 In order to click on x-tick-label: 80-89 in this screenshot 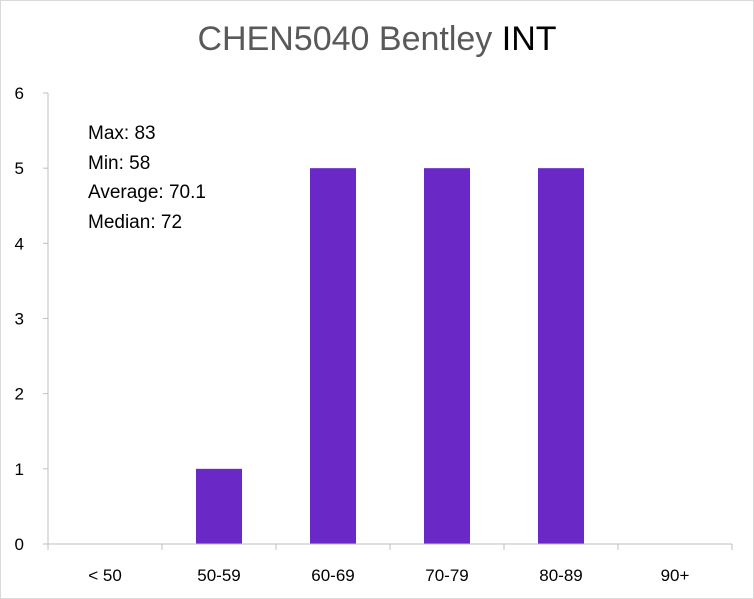, I will do `click(560, 575)`.